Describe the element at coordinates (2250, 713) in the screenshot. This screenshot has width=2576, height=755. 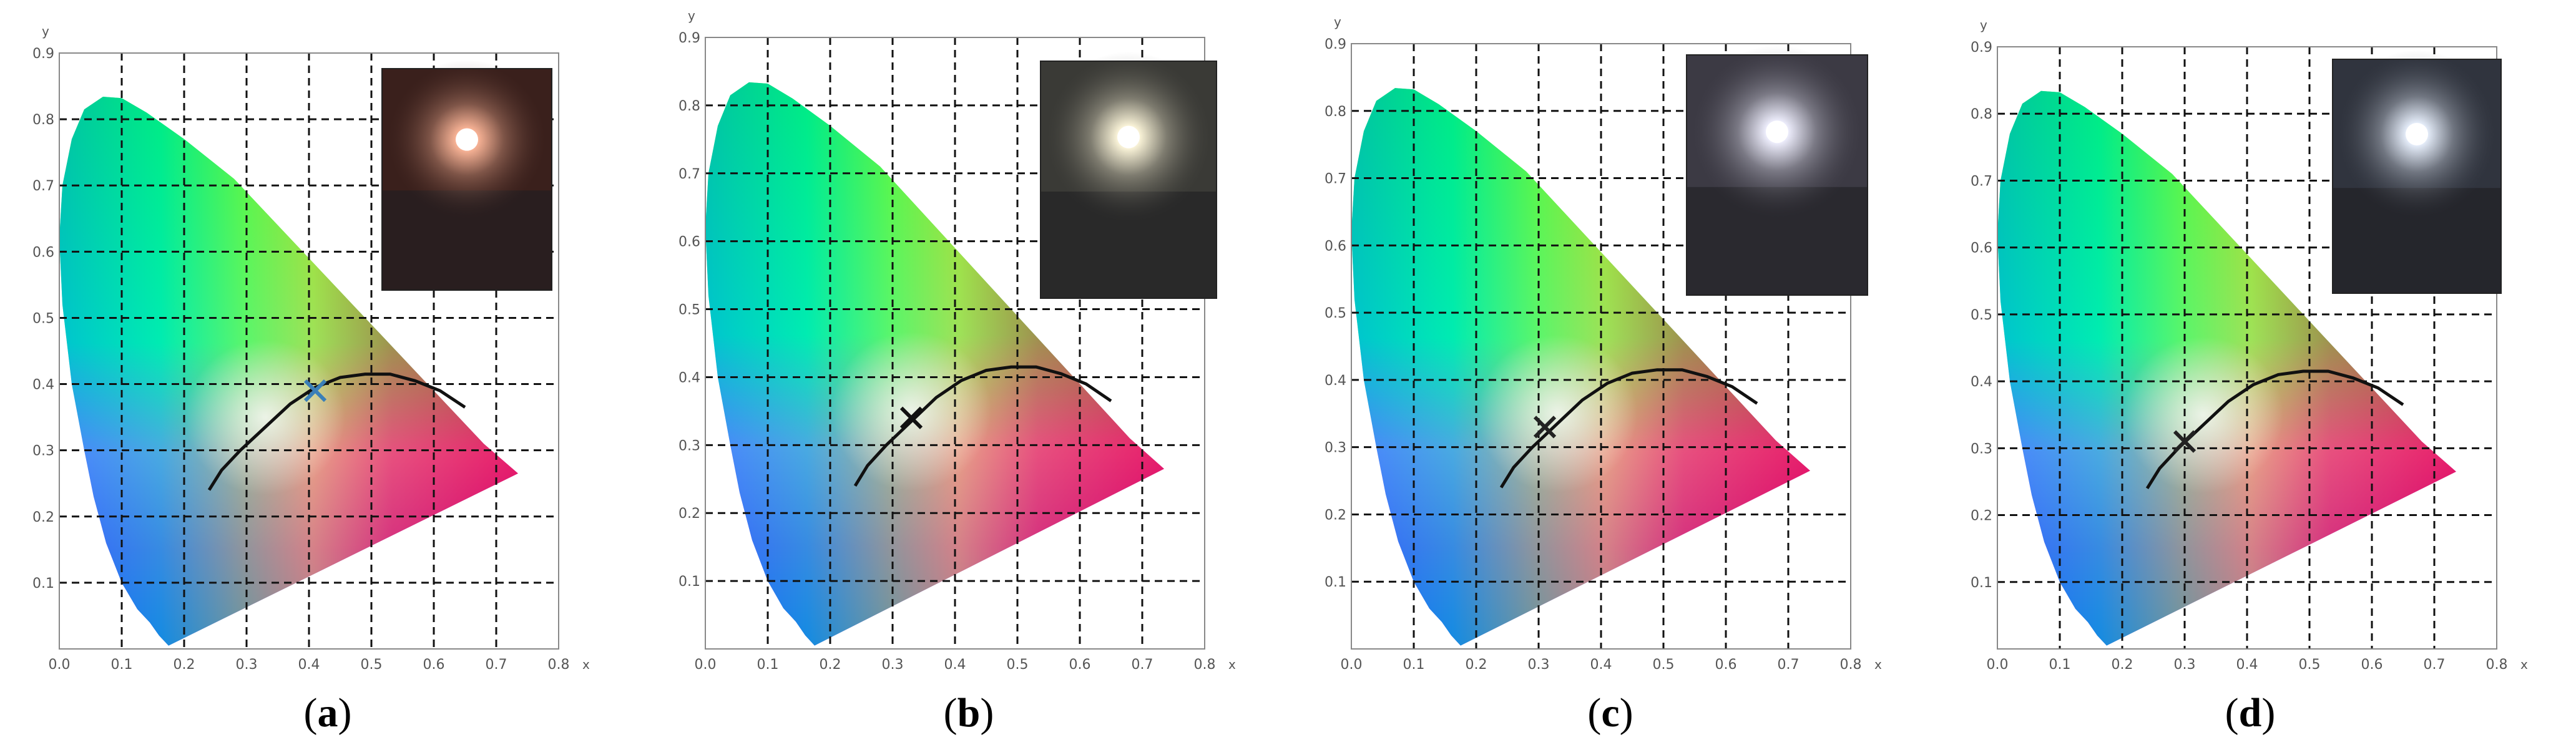
I see `caption-d: (d)` at that location.